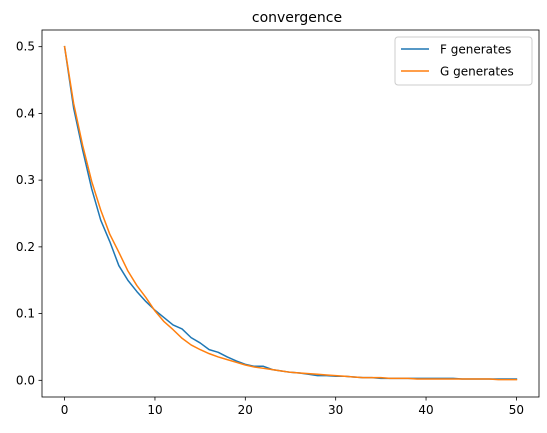 The width and height of the screenshot is (547, 433). What do you see at coordinates (245, 410) in the screenshot?
I see `x-tick-label: 20` at bounding box center [245, 410].